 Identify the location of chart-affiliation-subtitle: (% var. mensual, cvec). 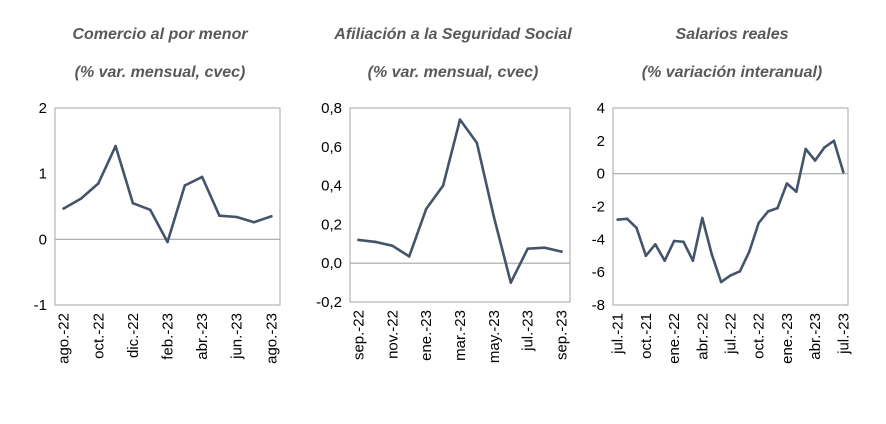
(453, 72).